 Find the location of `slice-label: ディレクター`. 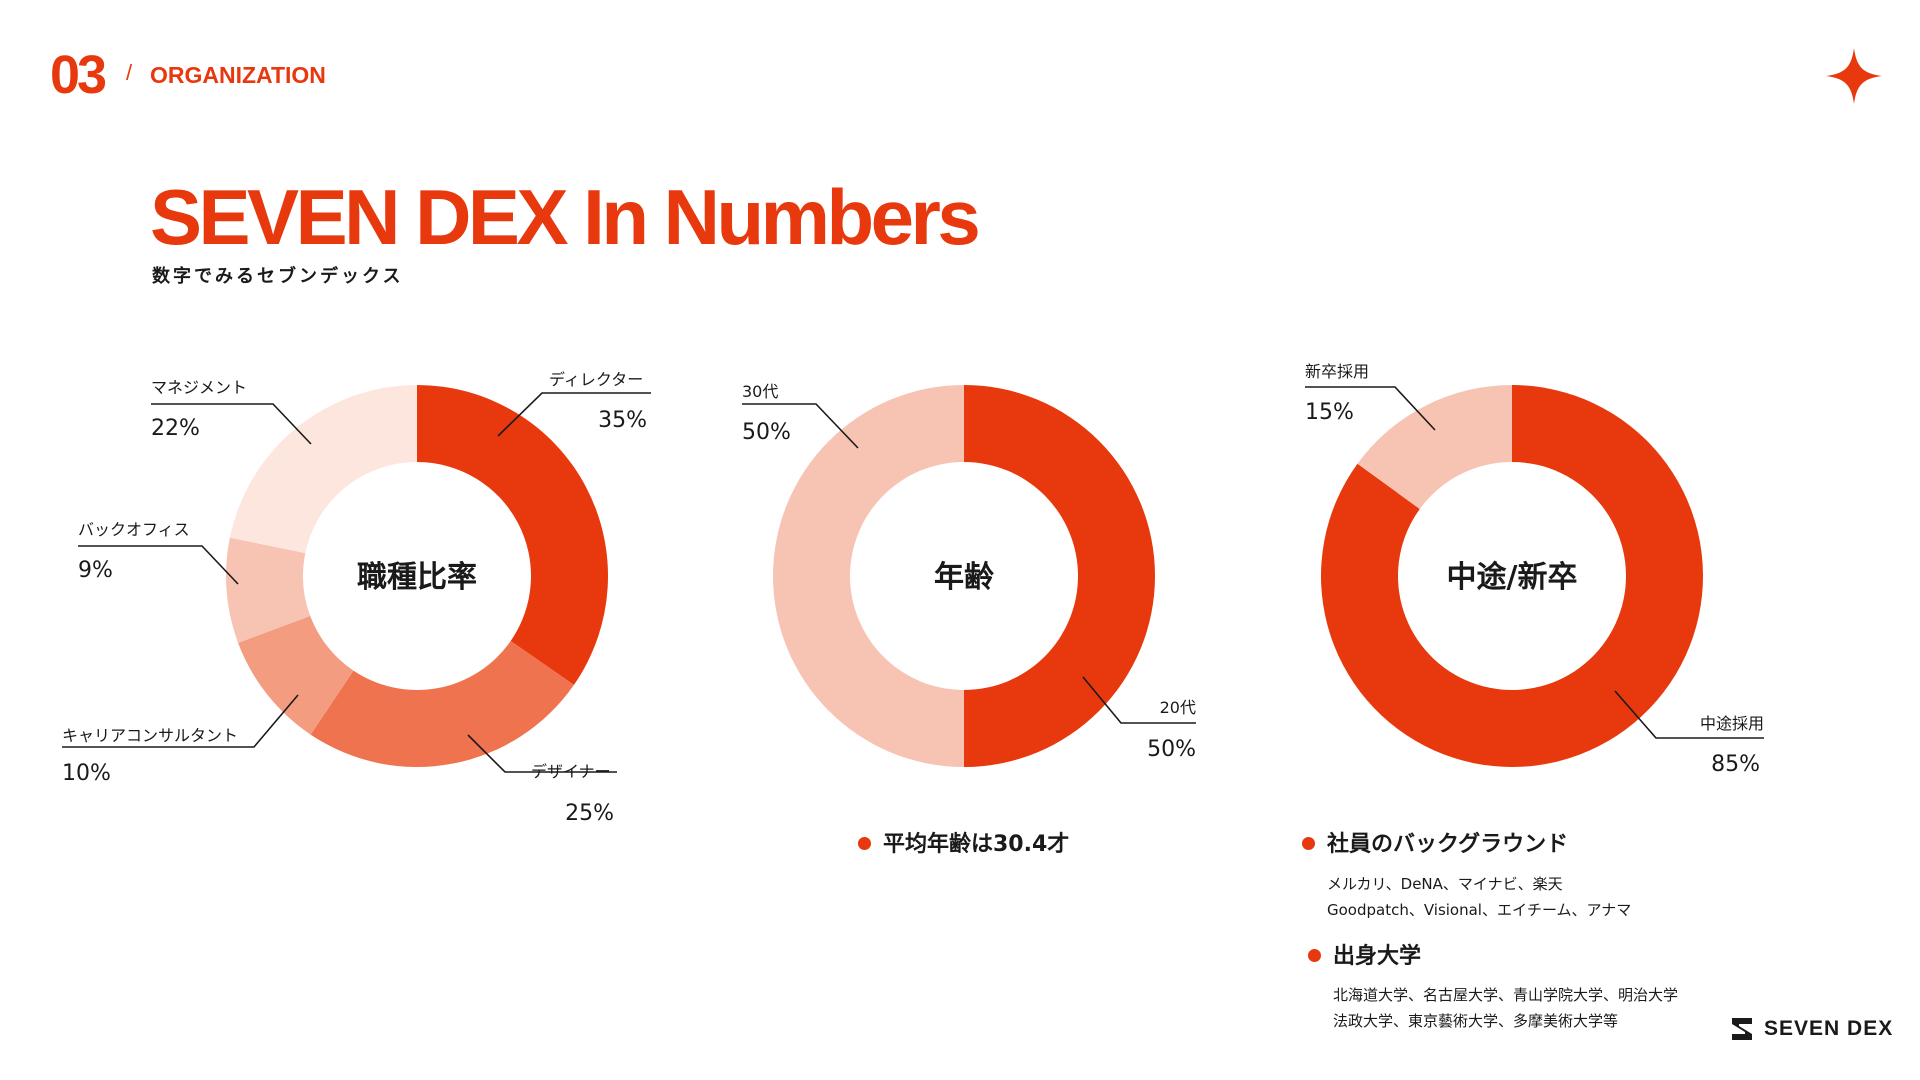

slice-label: ディレクター is located at coordinates (596, 379).